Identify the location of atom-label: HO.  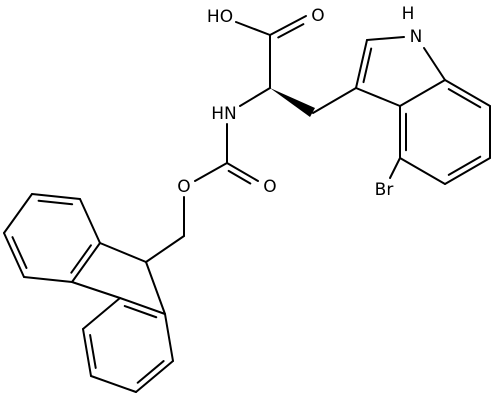
(220, 17).